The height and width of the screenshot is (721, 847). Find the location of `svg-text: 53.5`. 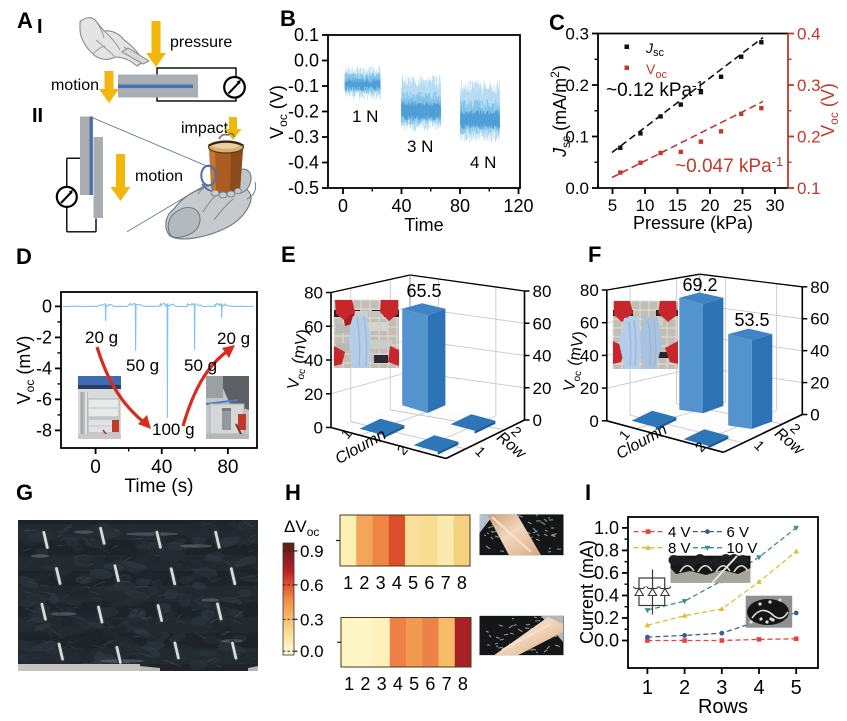

svg-text: 53.5 is located at coordinates (751, 320).